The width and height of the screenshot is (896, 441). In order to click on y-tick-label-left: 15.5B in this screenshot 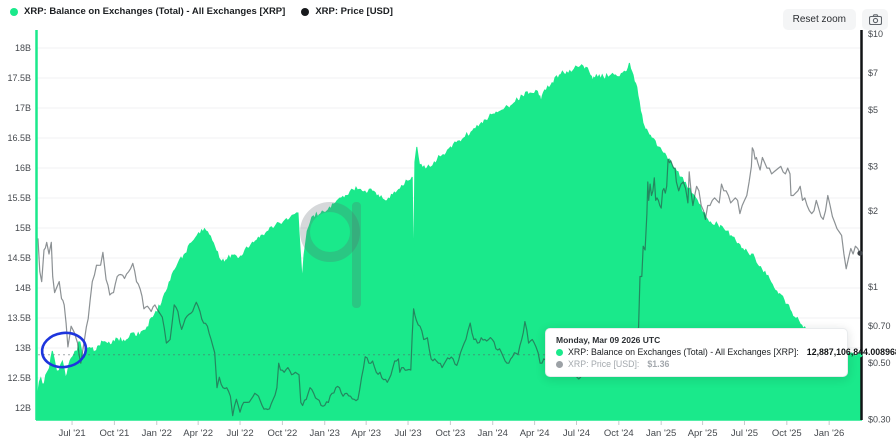, I will do `click(19, 198)`.